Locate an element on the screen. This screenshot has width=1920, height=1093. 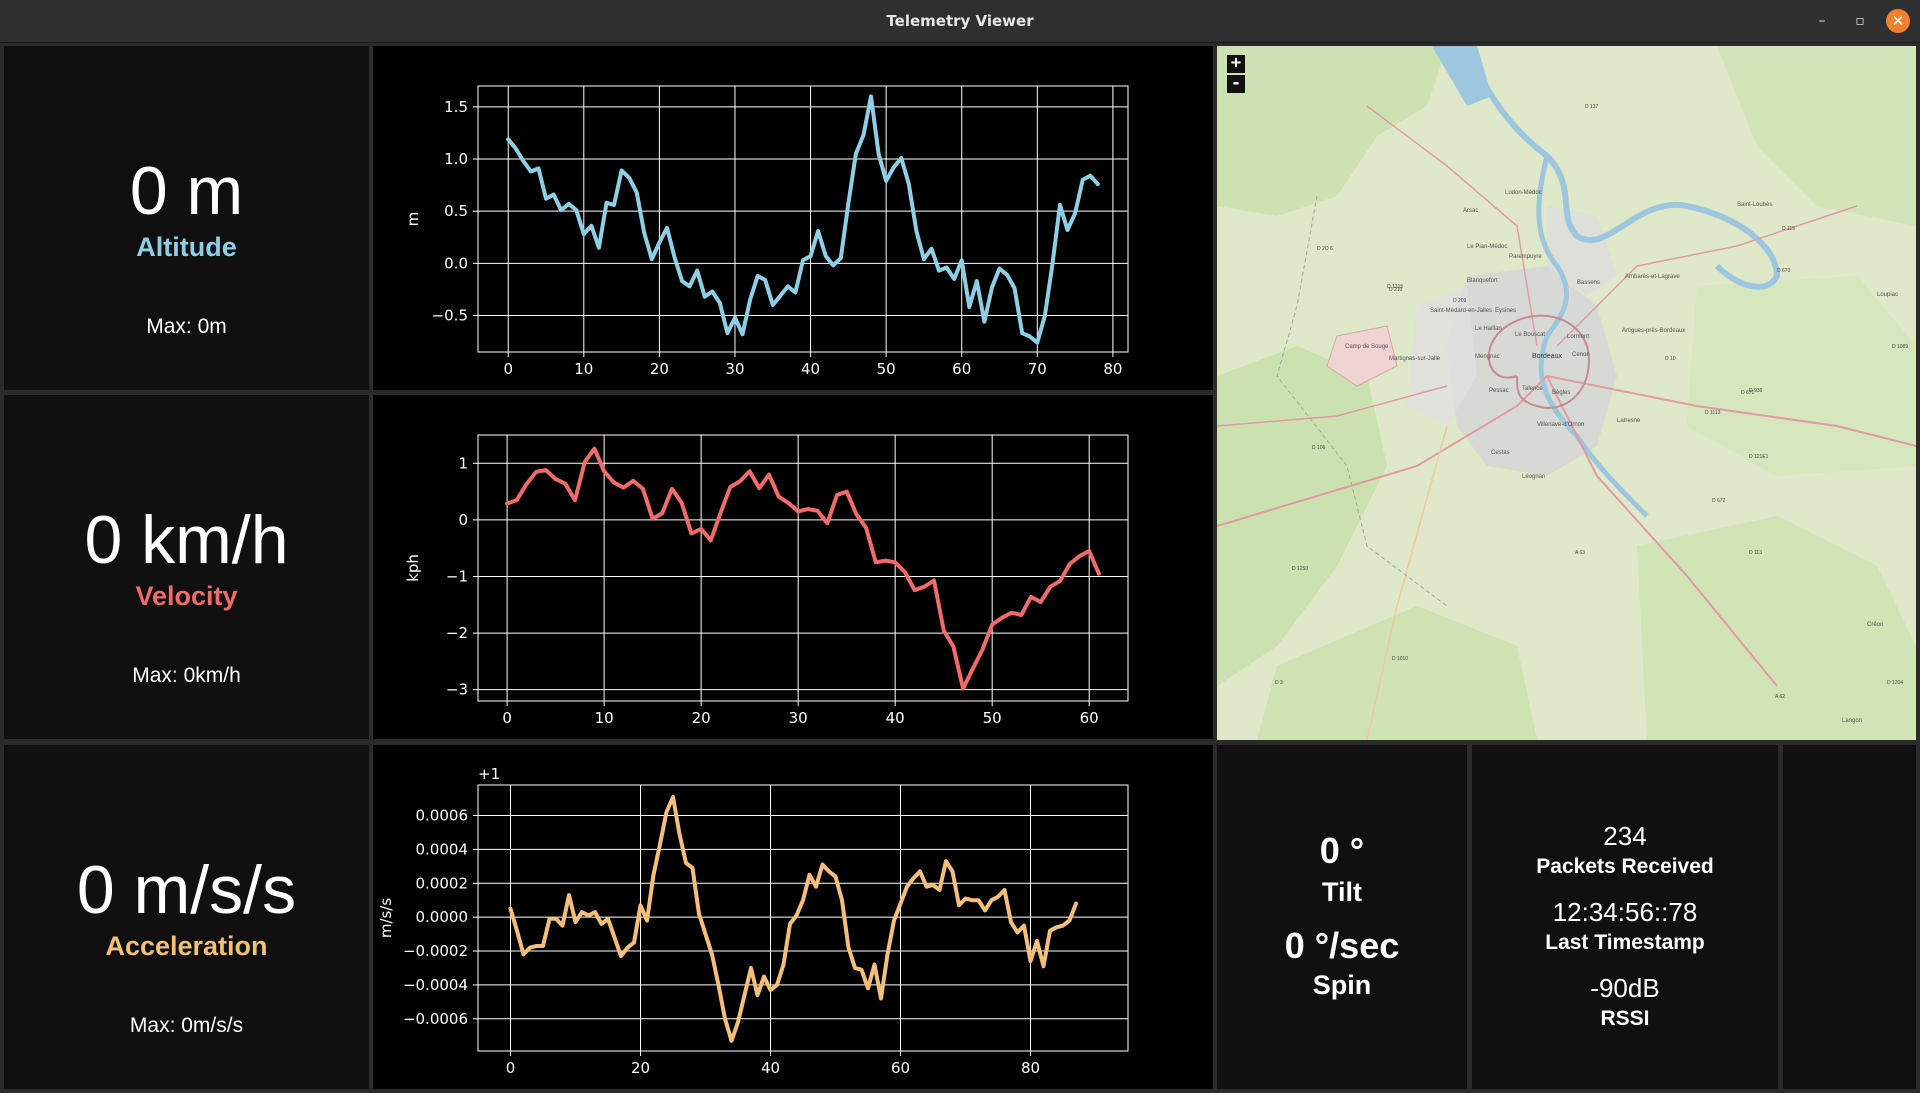
map-label: Bassens is located at coordinates (1588, 283).